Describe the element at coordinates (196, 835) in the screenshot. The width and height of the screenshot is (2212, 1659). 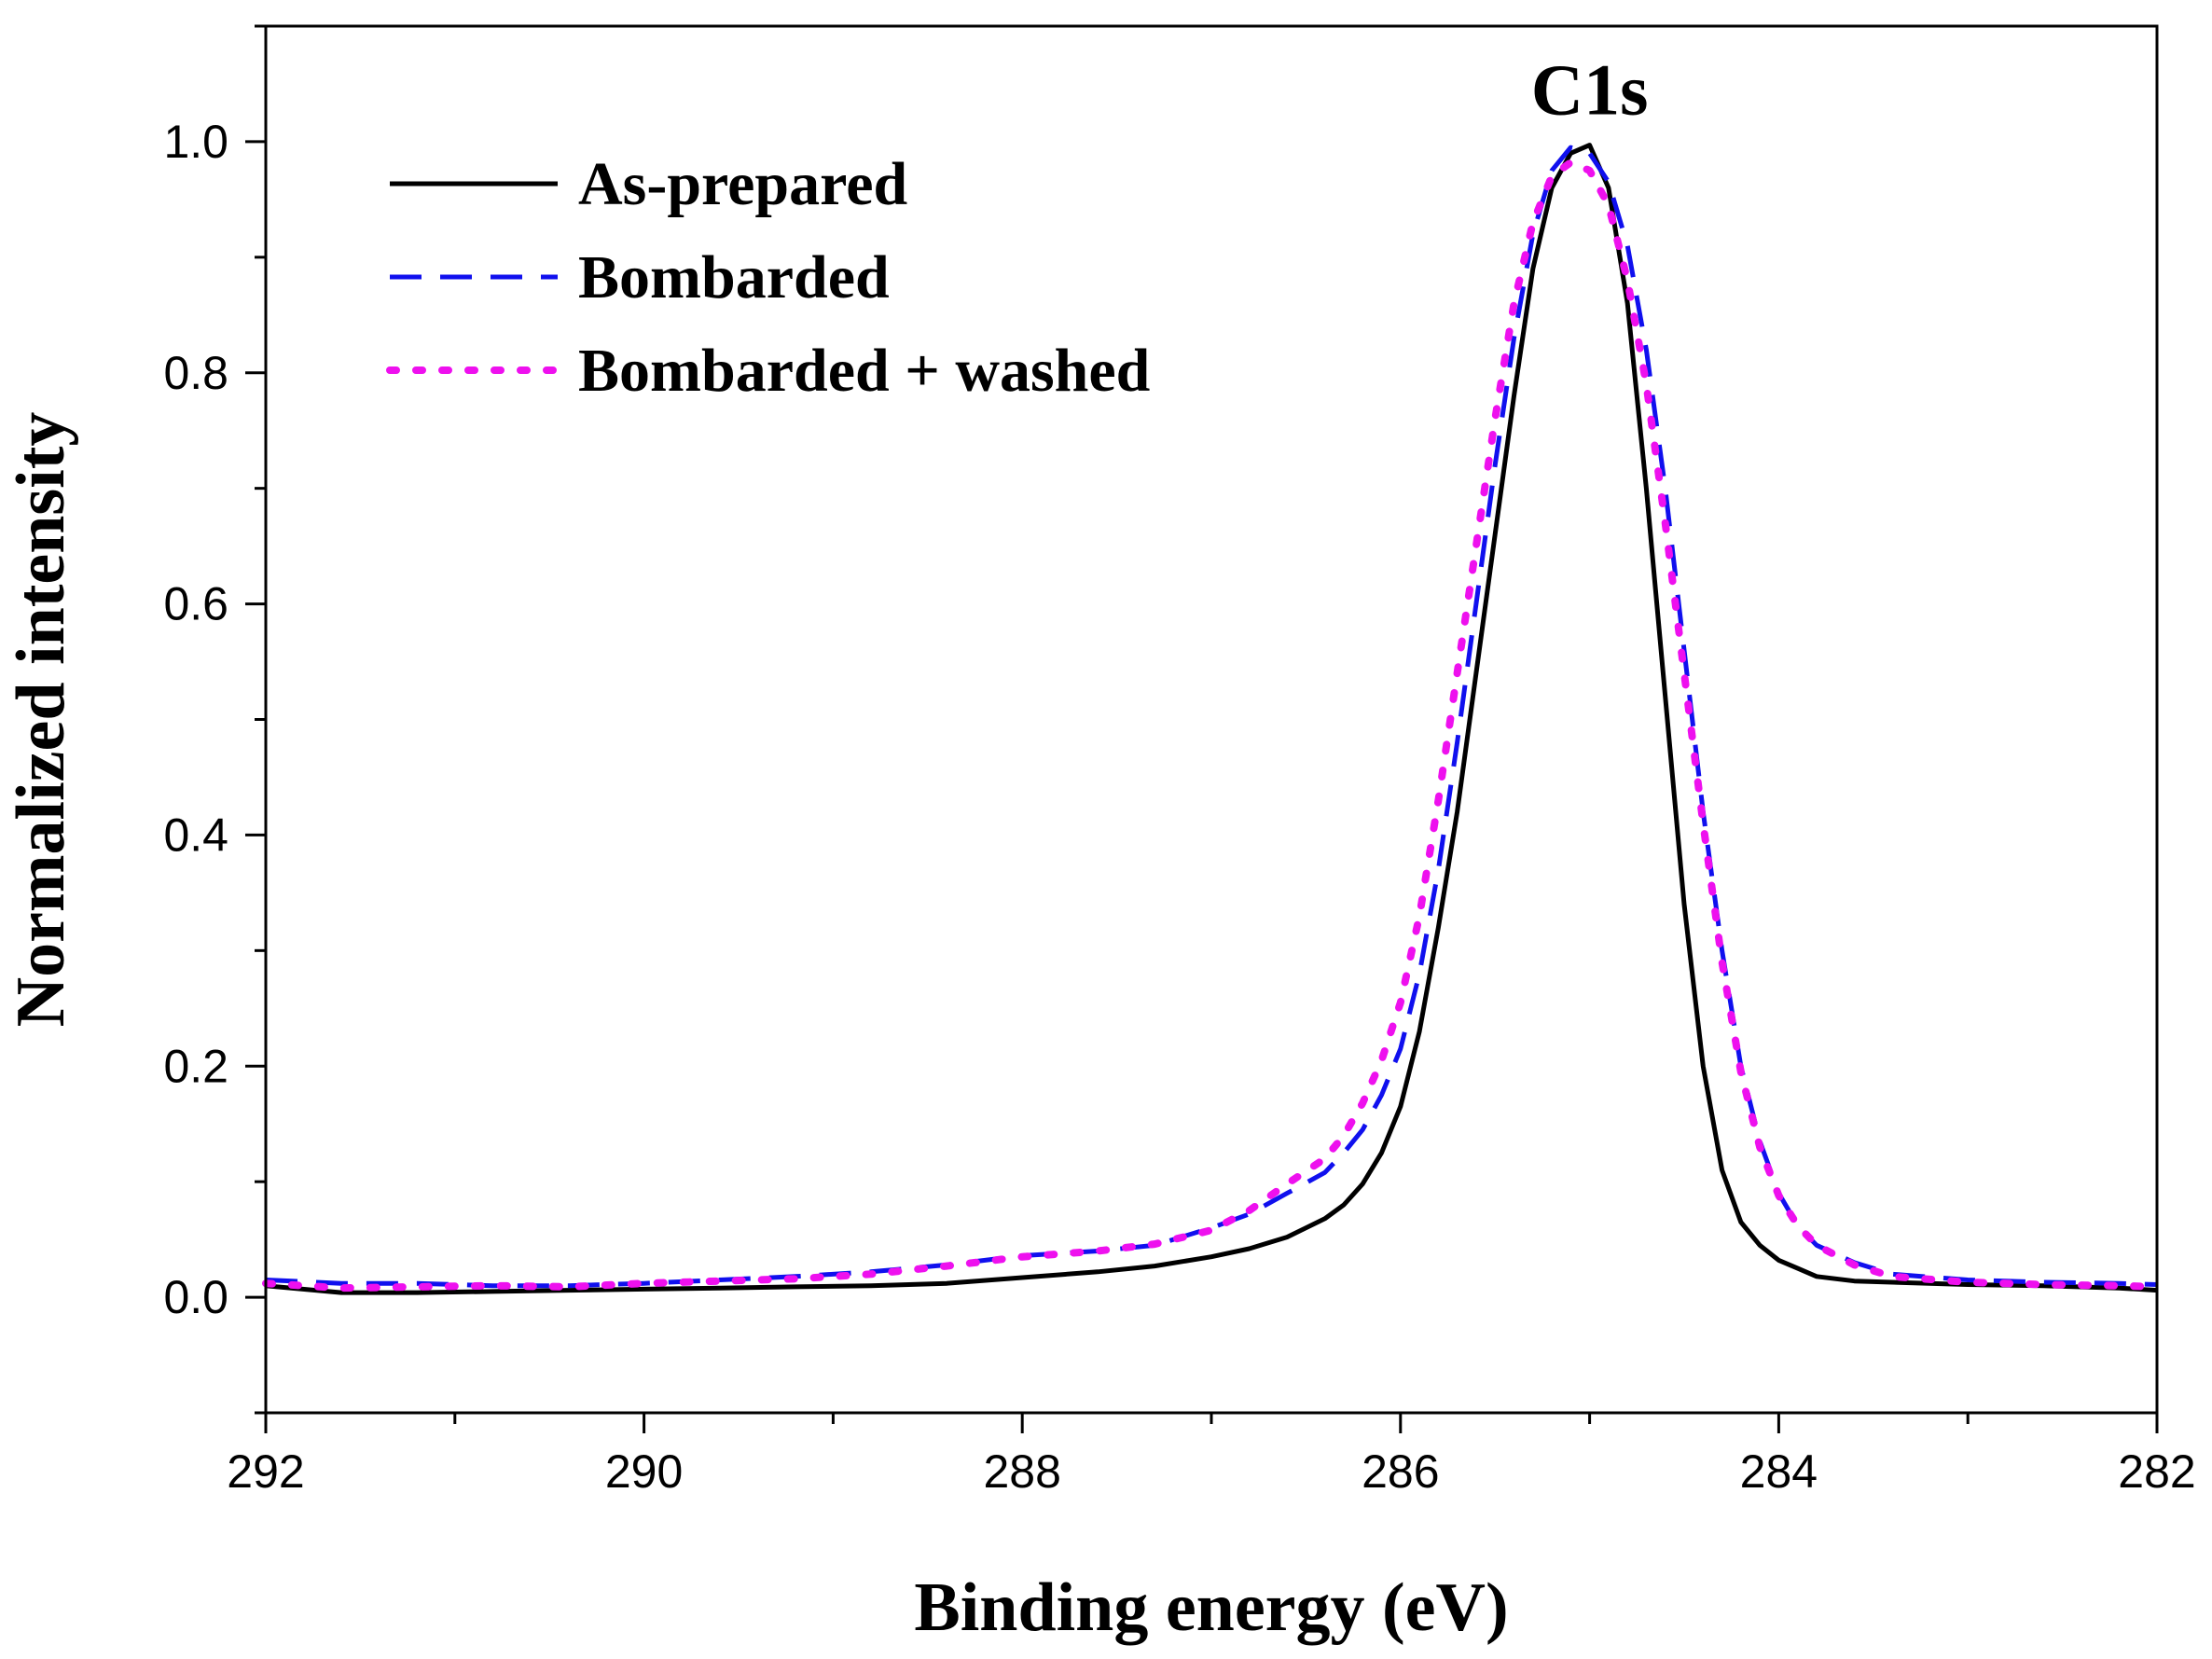
I see `y-tick-label: 0.4` at that location.